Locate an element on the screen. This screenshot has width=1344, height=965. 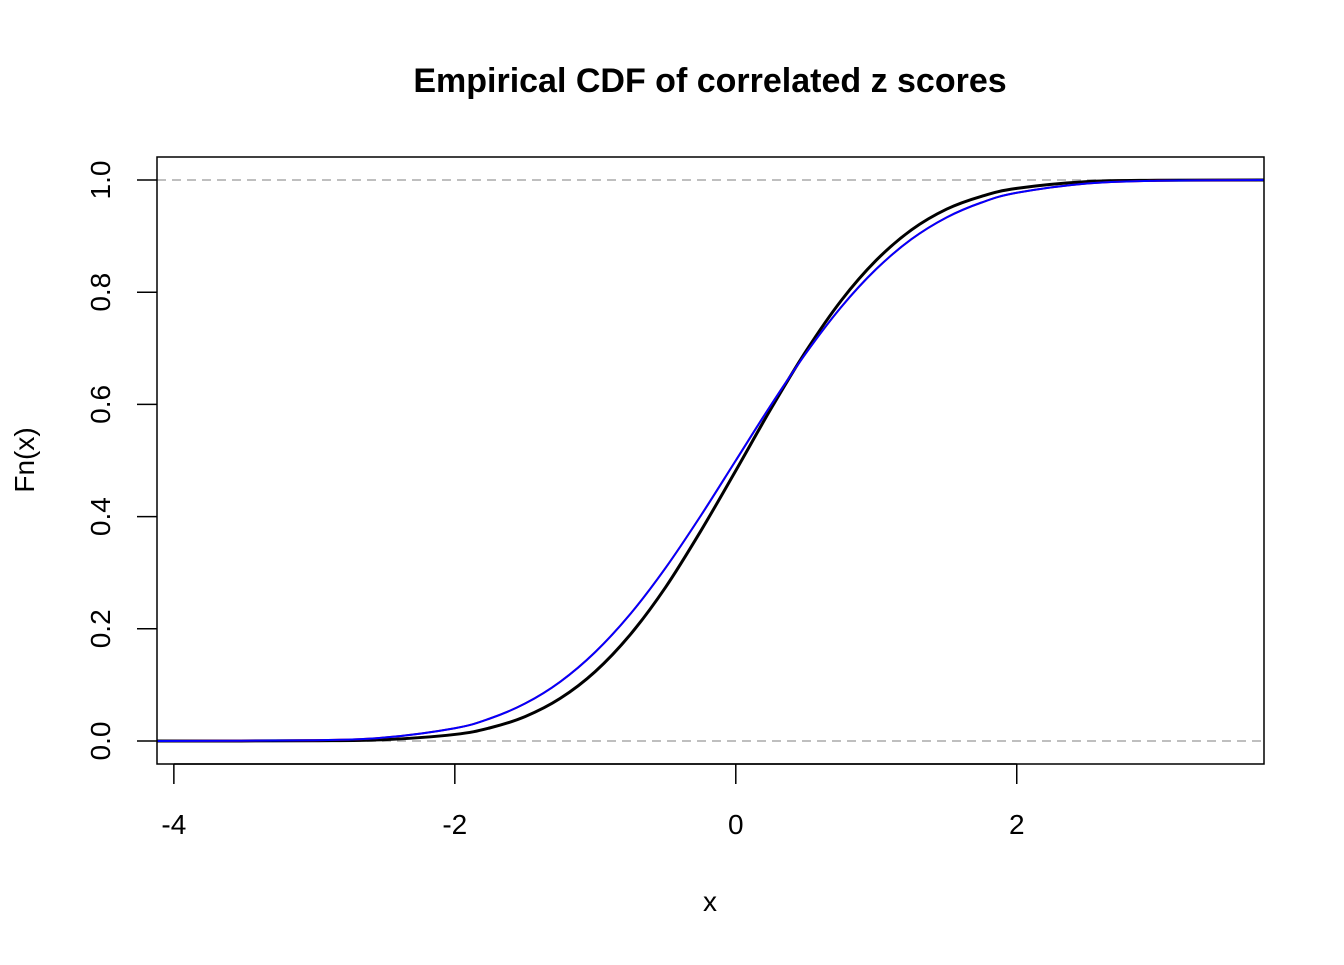
y-tick-label: 0.4 is located at coordinates (100, 516).